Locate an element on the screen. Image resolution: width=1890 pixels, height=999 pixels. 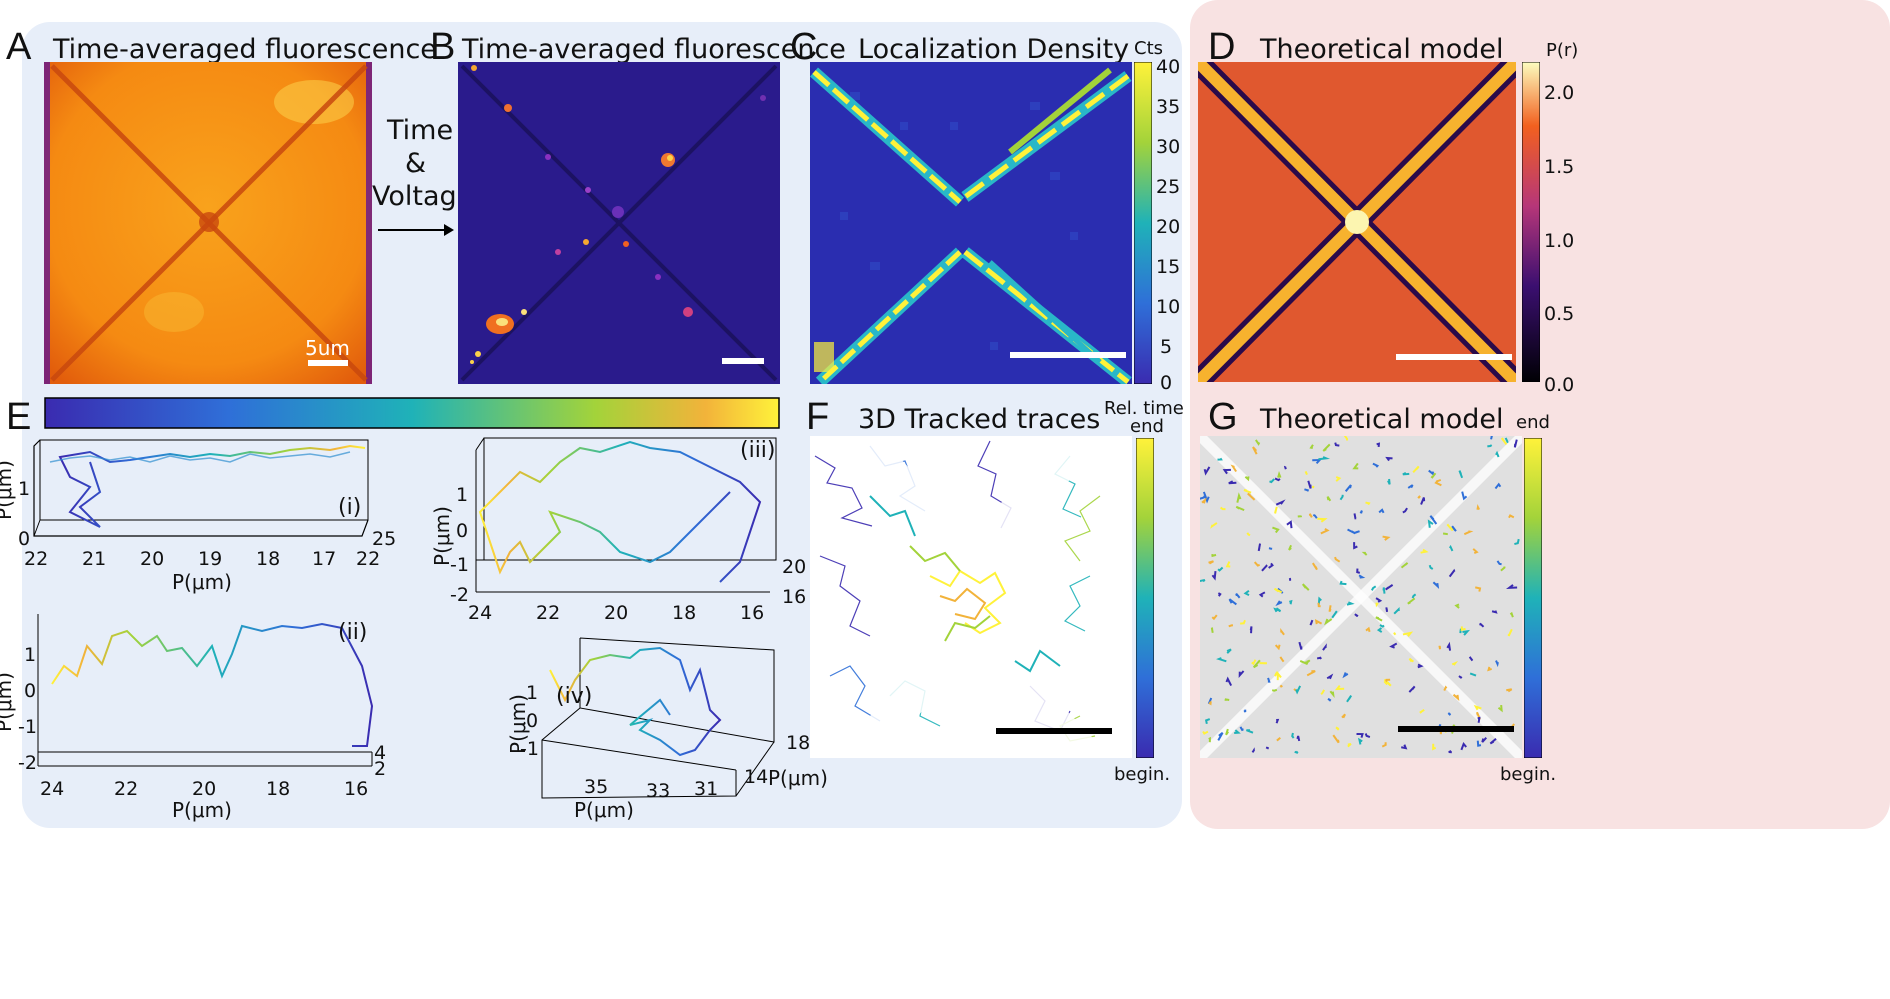
e-i-x-tick: 17 is located at coordinates (324, 559).